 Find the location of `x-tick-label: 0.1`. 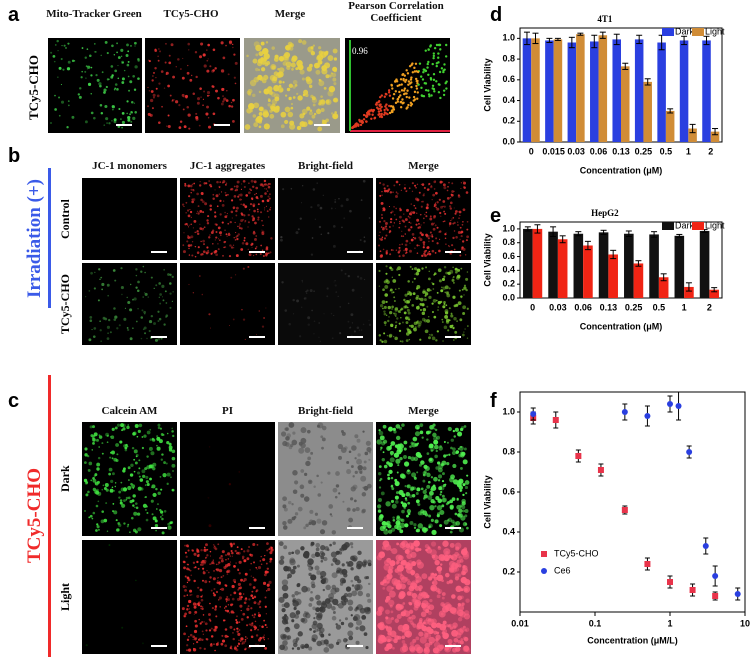

x-tick-label: 0.1 is located at coordinates (595, 623).